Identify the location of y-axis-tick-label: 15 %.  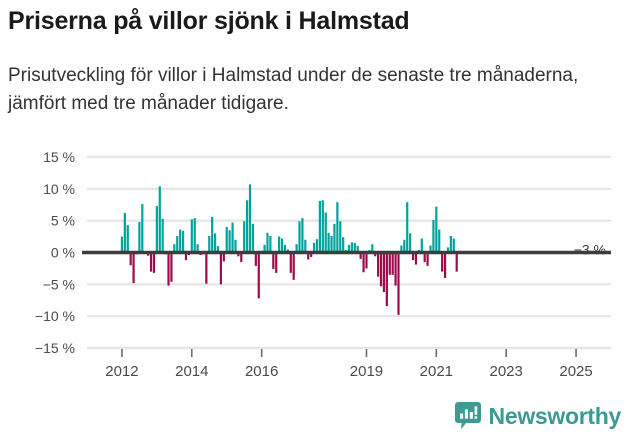
(59, 157).